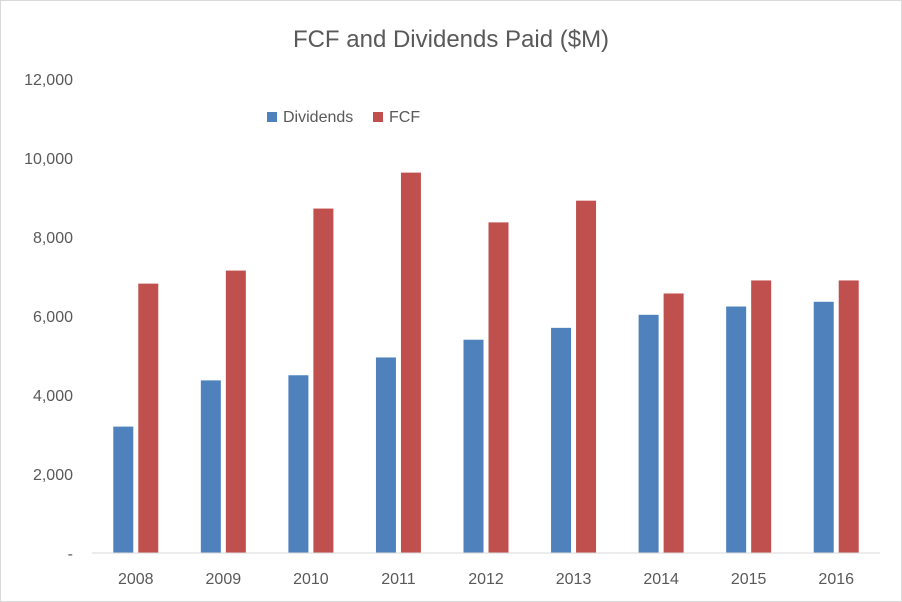 This screenshot has width=902, height=602. What do you see at coordinates (323, 380) in the screenshot?
I see `bar-fcf-2010` at bounding box center [323, 380].